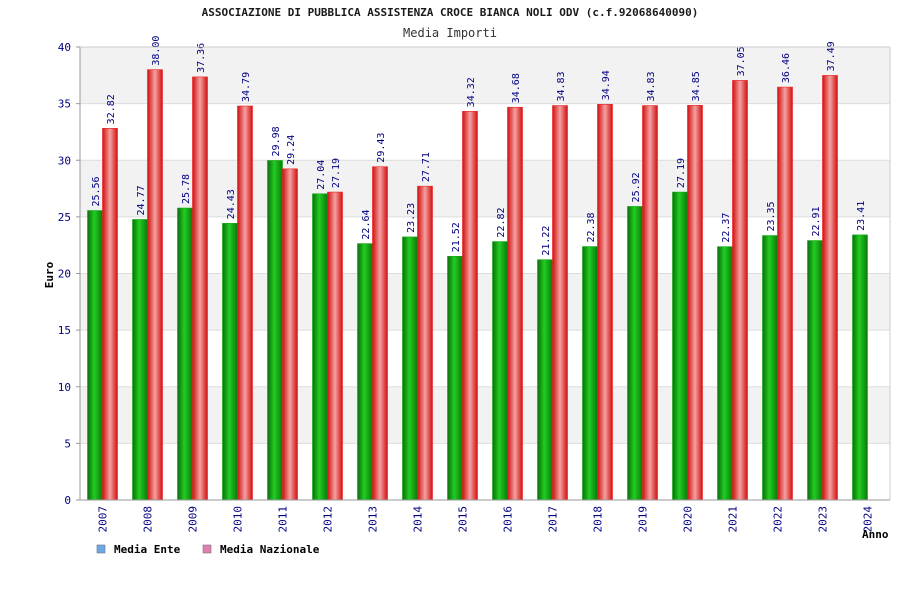 Image resolution: width=900 pixels, height=604 pixels. What do you see at coordinates (823, 519) in the screenshot?
I see `x-tick-label: 2023` at bounding box center [823, 519].